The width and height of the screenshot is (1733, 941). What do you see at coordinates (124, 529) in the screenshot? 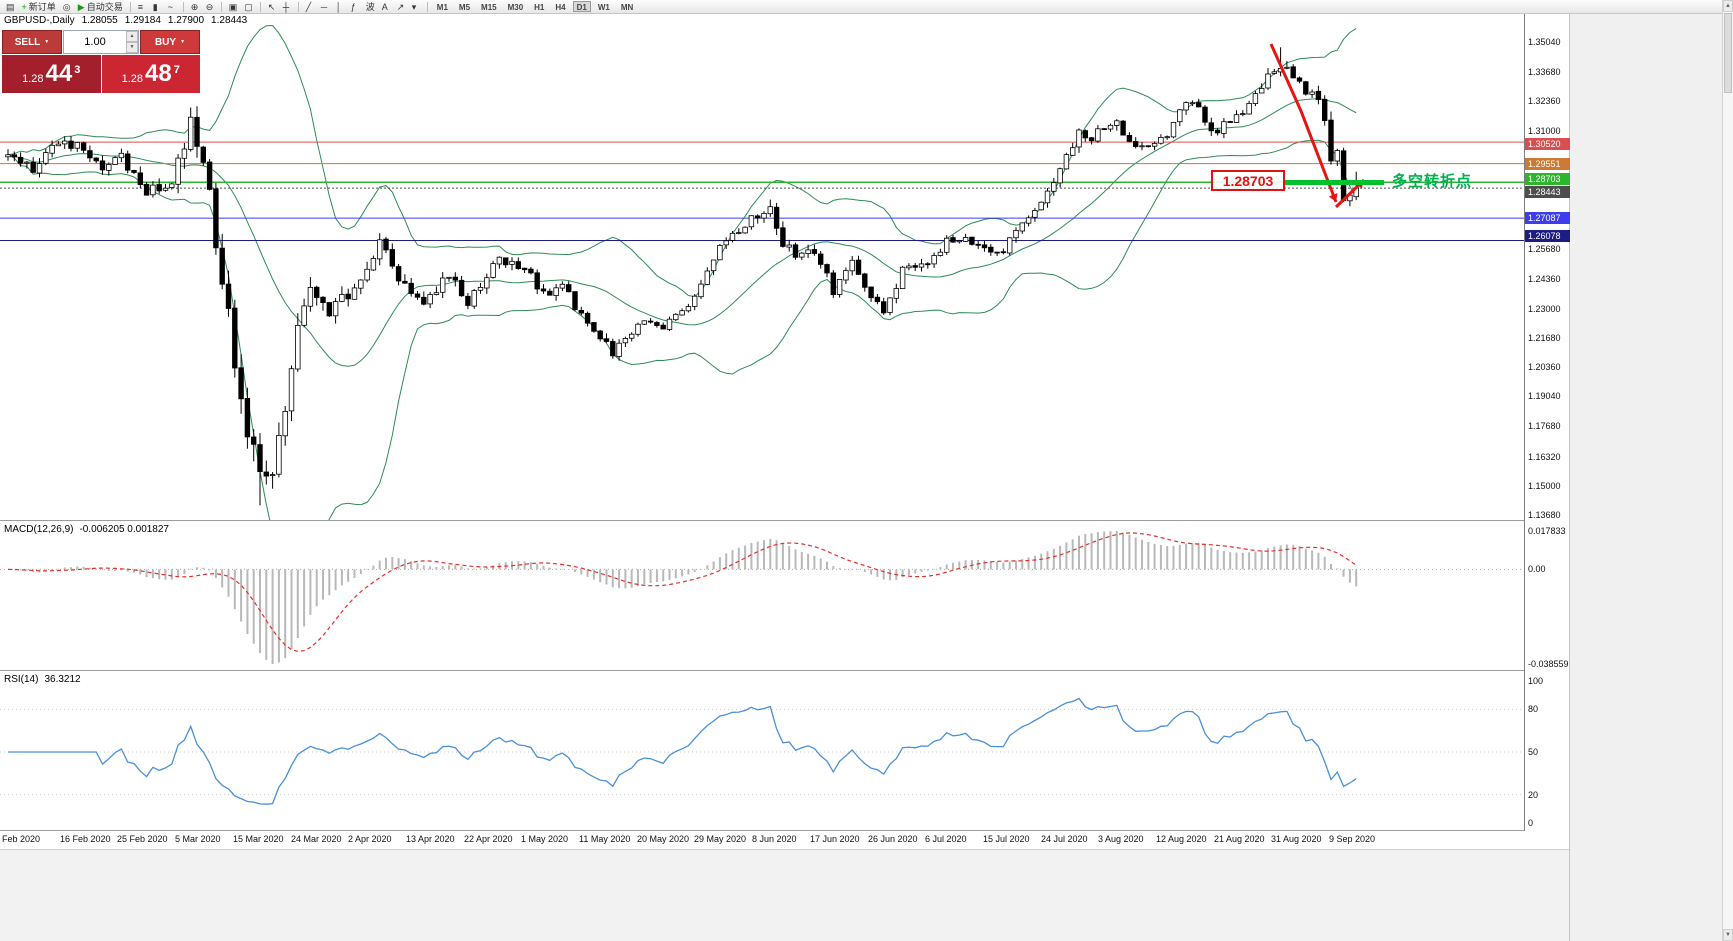
I see `macd-values: -0.006205 0.001827` at bounding box center [124, 529].